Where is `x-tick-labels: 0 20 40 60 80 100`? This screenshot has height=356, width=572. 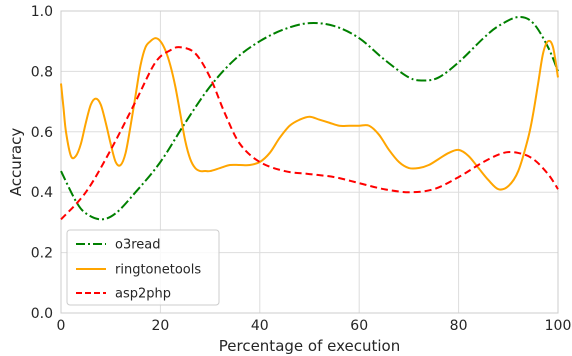 x-tick-labels: 0 20 40 60 80 100 is located at coordinates (314, 326).